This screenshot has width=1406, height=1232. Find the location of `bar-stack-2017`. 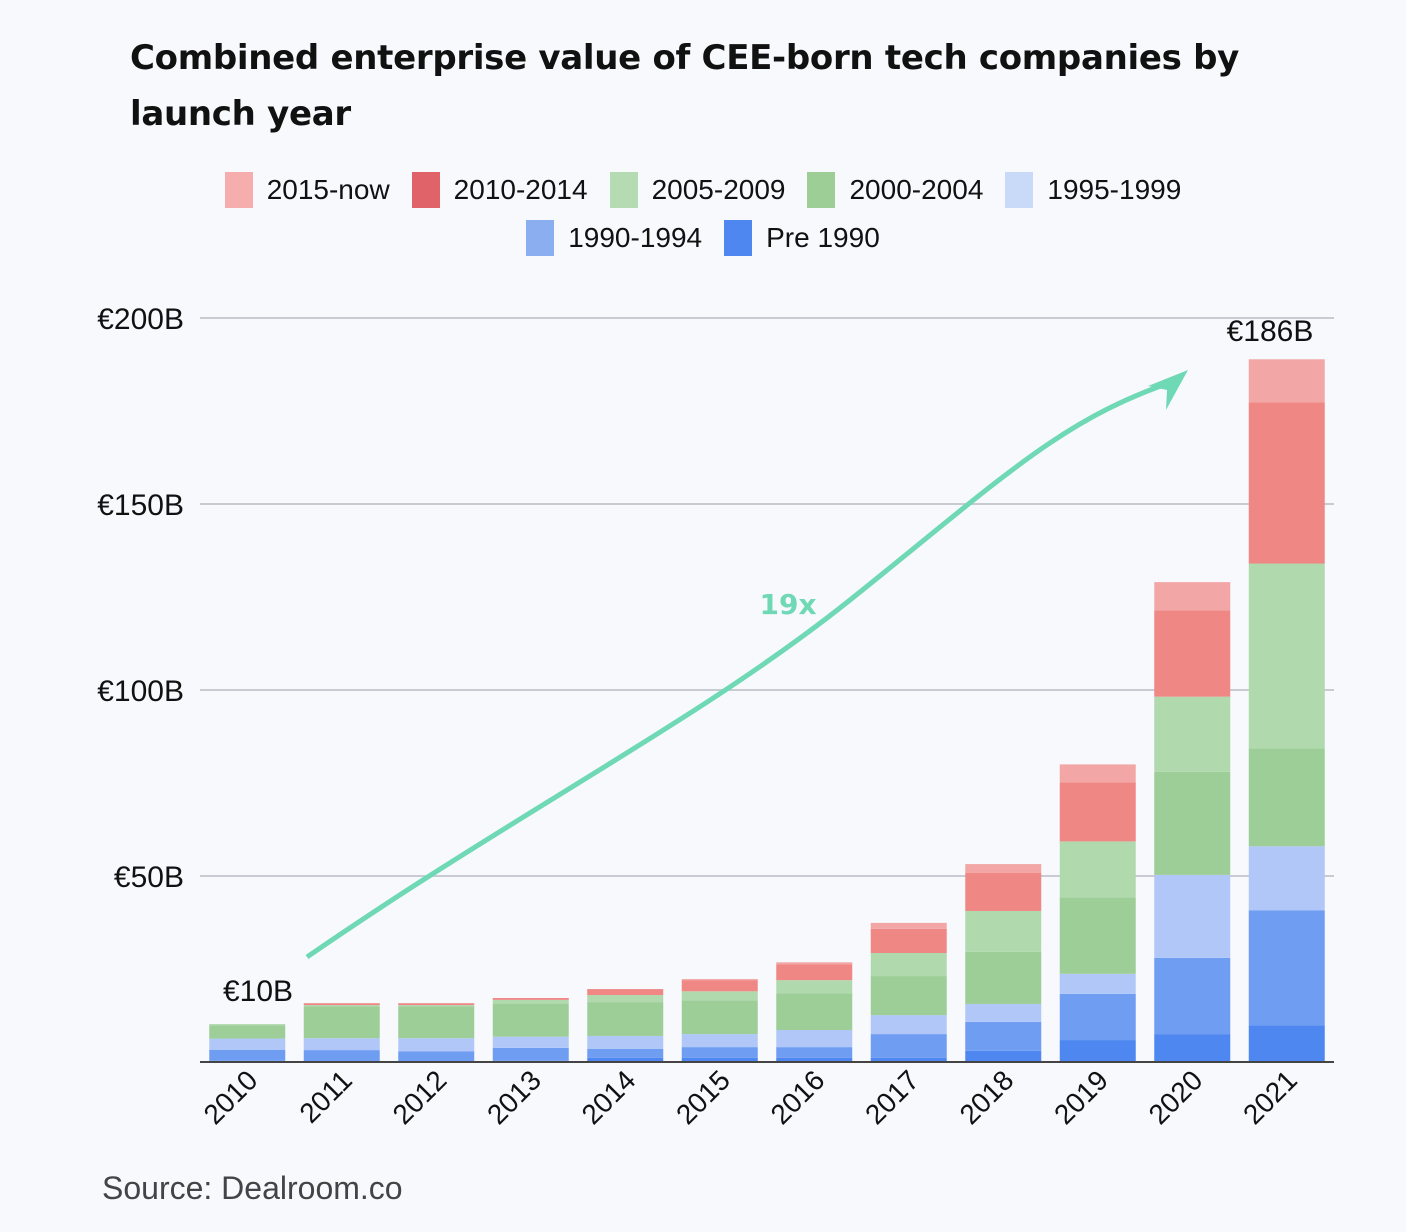

bar-stack-2017 is located at coordinates (908, 992).